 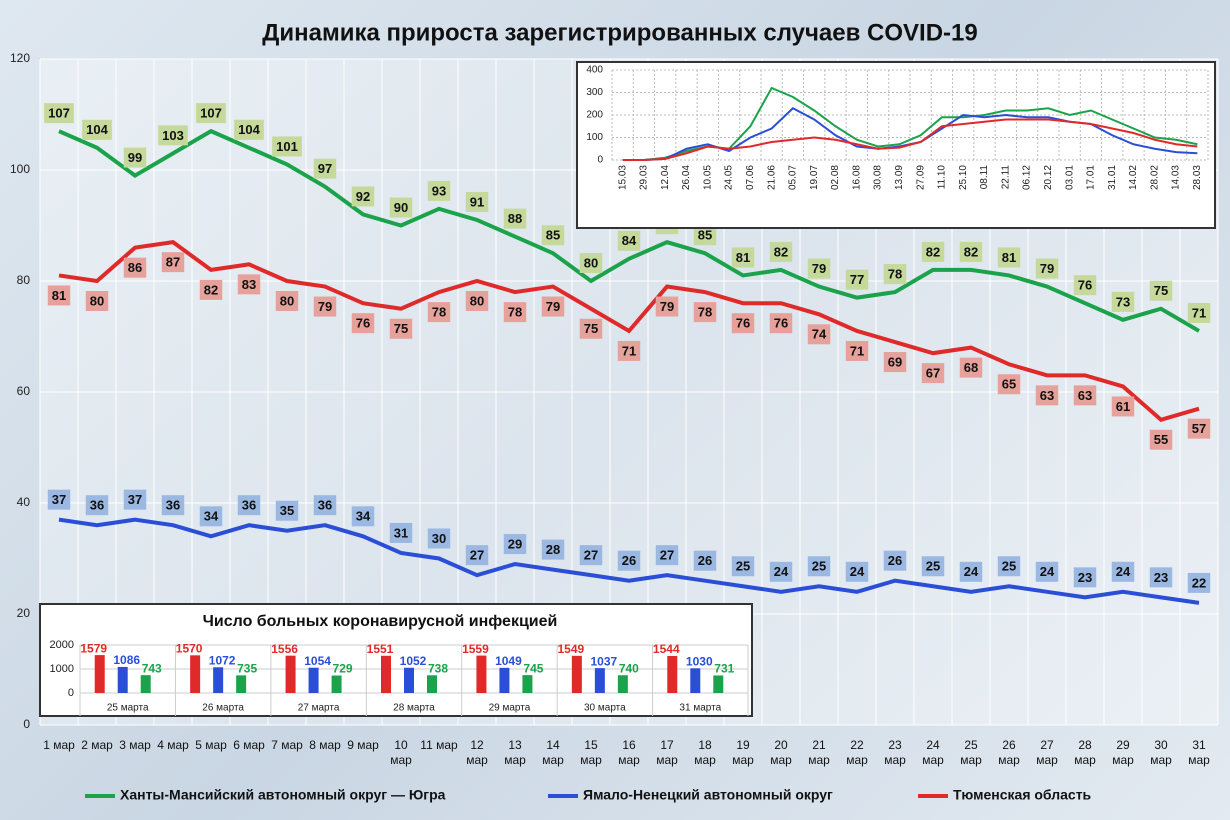 What do you see at coordinates (284, 649) in the screenshot?
I see `data-label: 1556` at bounding box center [284, 649].